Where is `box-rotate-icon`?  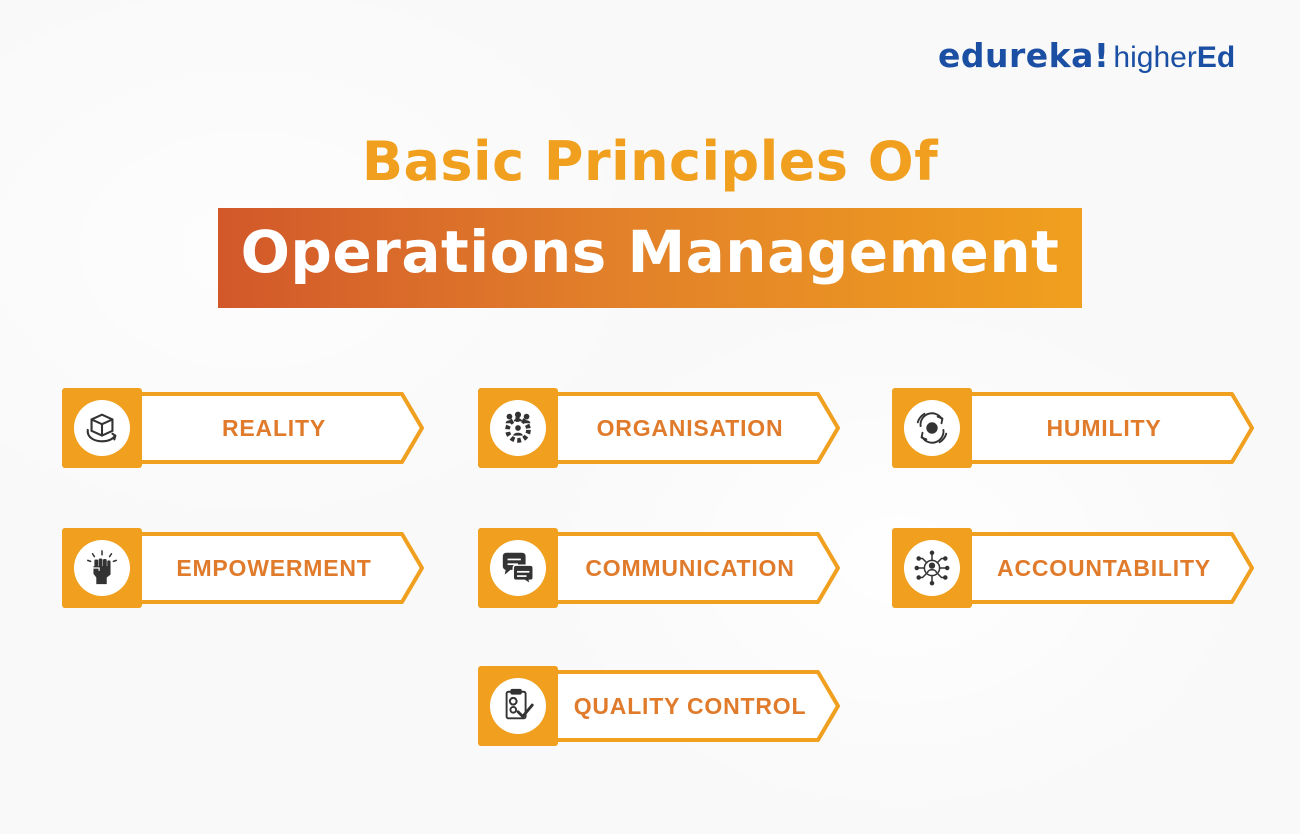 box-rotate-icon is located at coordinates (102, 428).